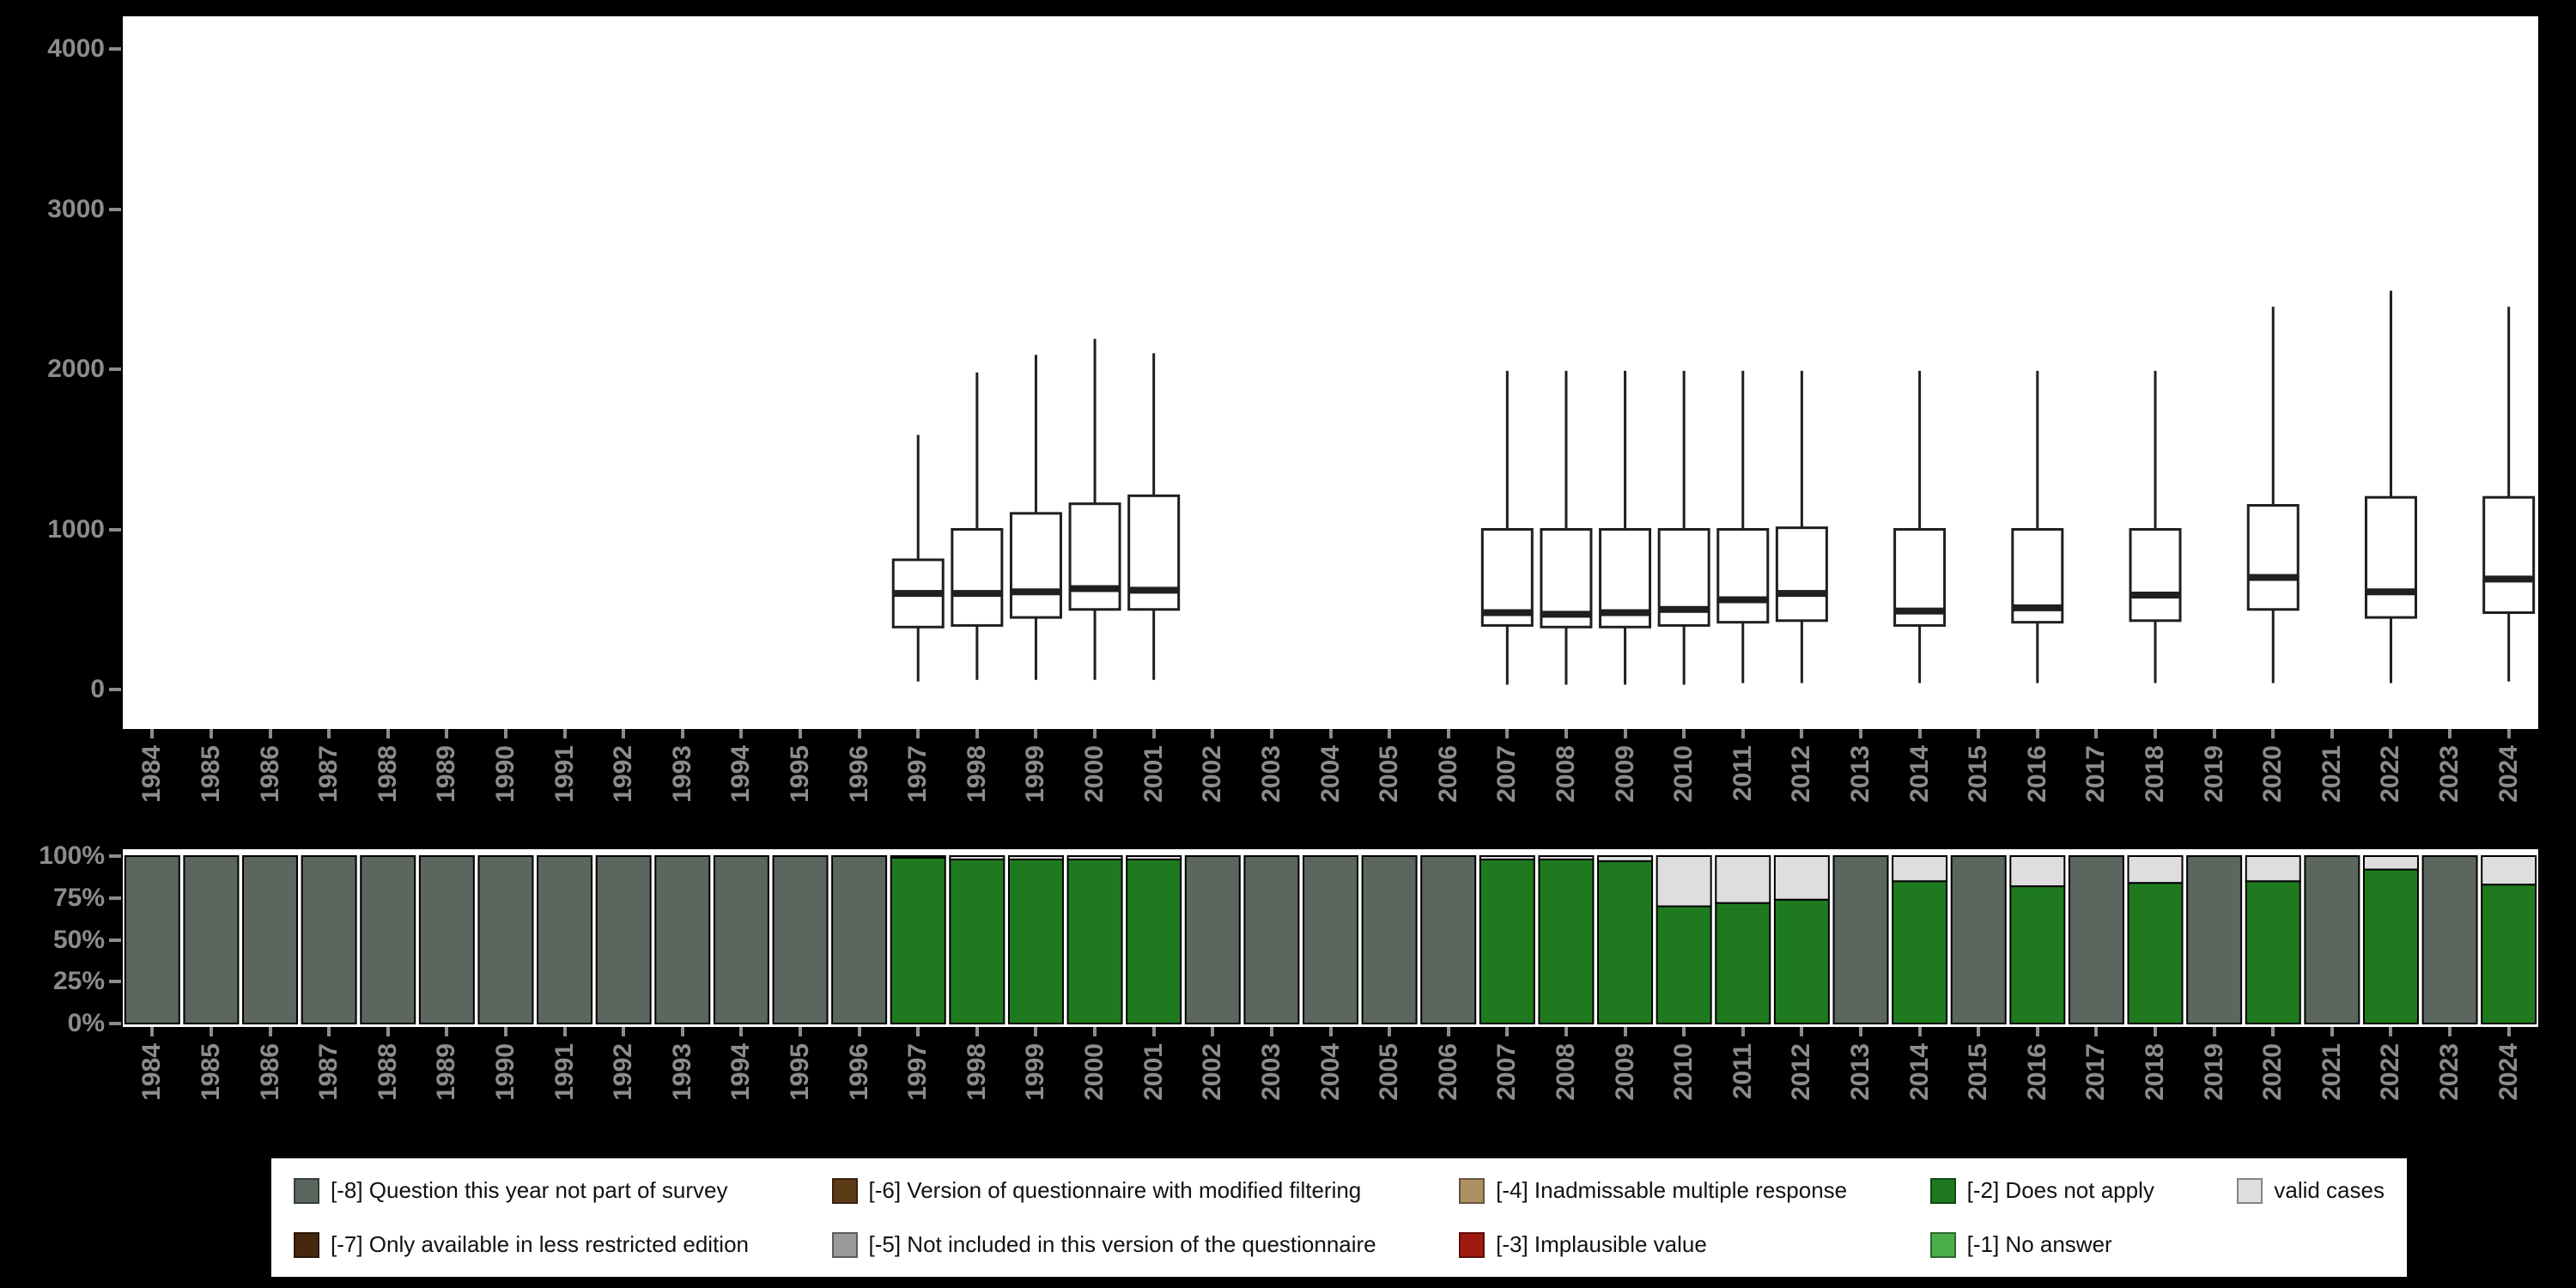 This screenshot has width=2576, height=1288. What do you see at coordinates (1035, 1072) in the screenshot?
I see `x-axis-label-1999: 1999` at bounding box center [1035, 1072].